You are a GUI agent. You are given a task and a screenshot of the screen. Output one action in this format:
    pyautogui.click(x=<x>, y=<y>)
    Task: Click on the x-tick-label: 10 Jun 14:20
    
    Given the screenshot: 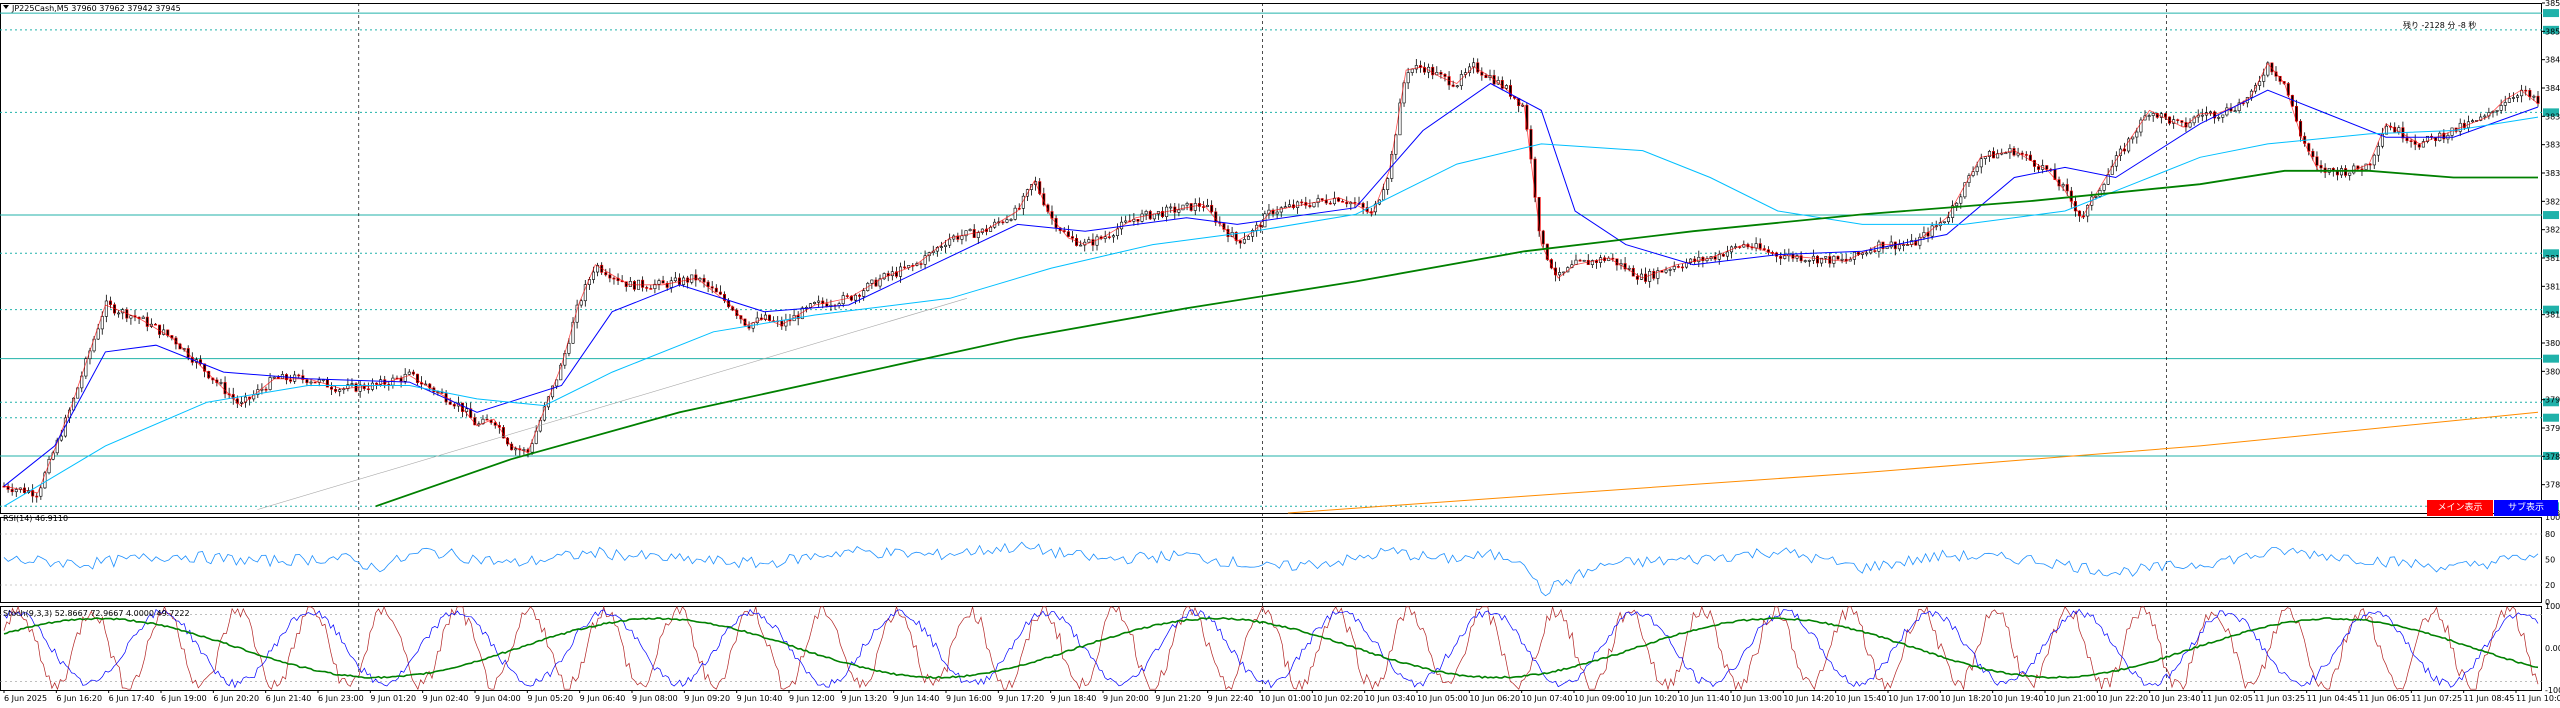 What is the action you would take?
    pyautogui.click(x=1808, y=698)
    